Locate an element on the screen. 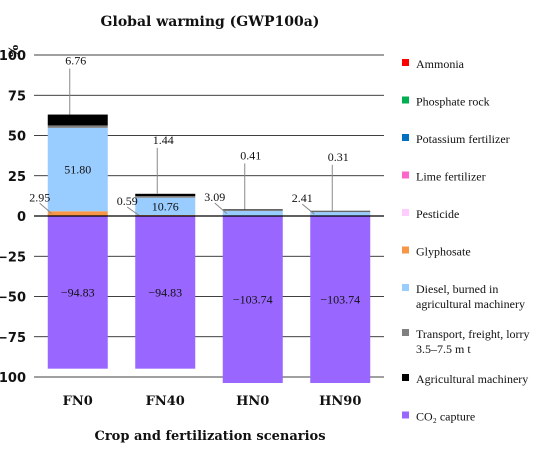 This screenshot has width=550, height=449. legend-label: CO₂ capture is located at coordinates (445, 417).